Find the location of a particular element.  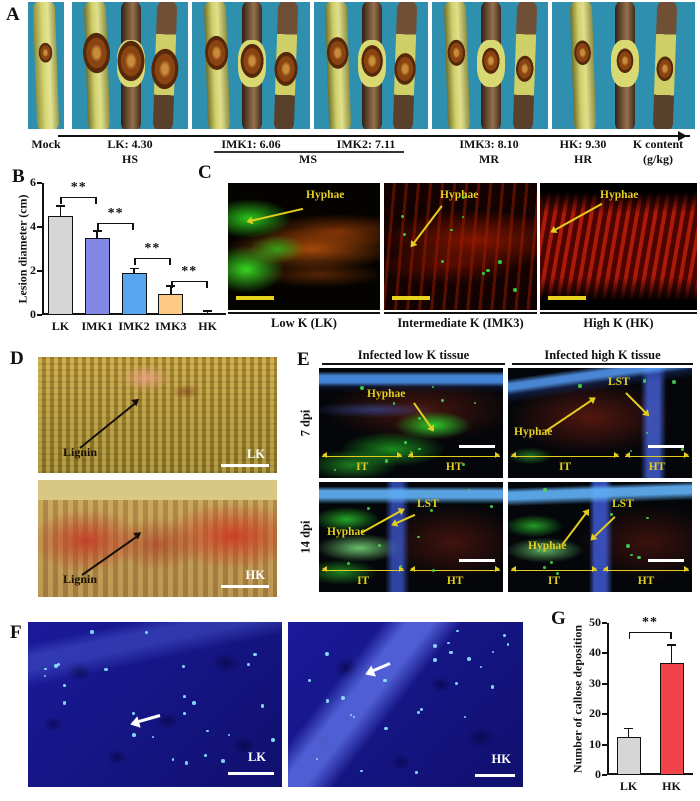

x-category-label: HK is located at coordinates (207, 326).